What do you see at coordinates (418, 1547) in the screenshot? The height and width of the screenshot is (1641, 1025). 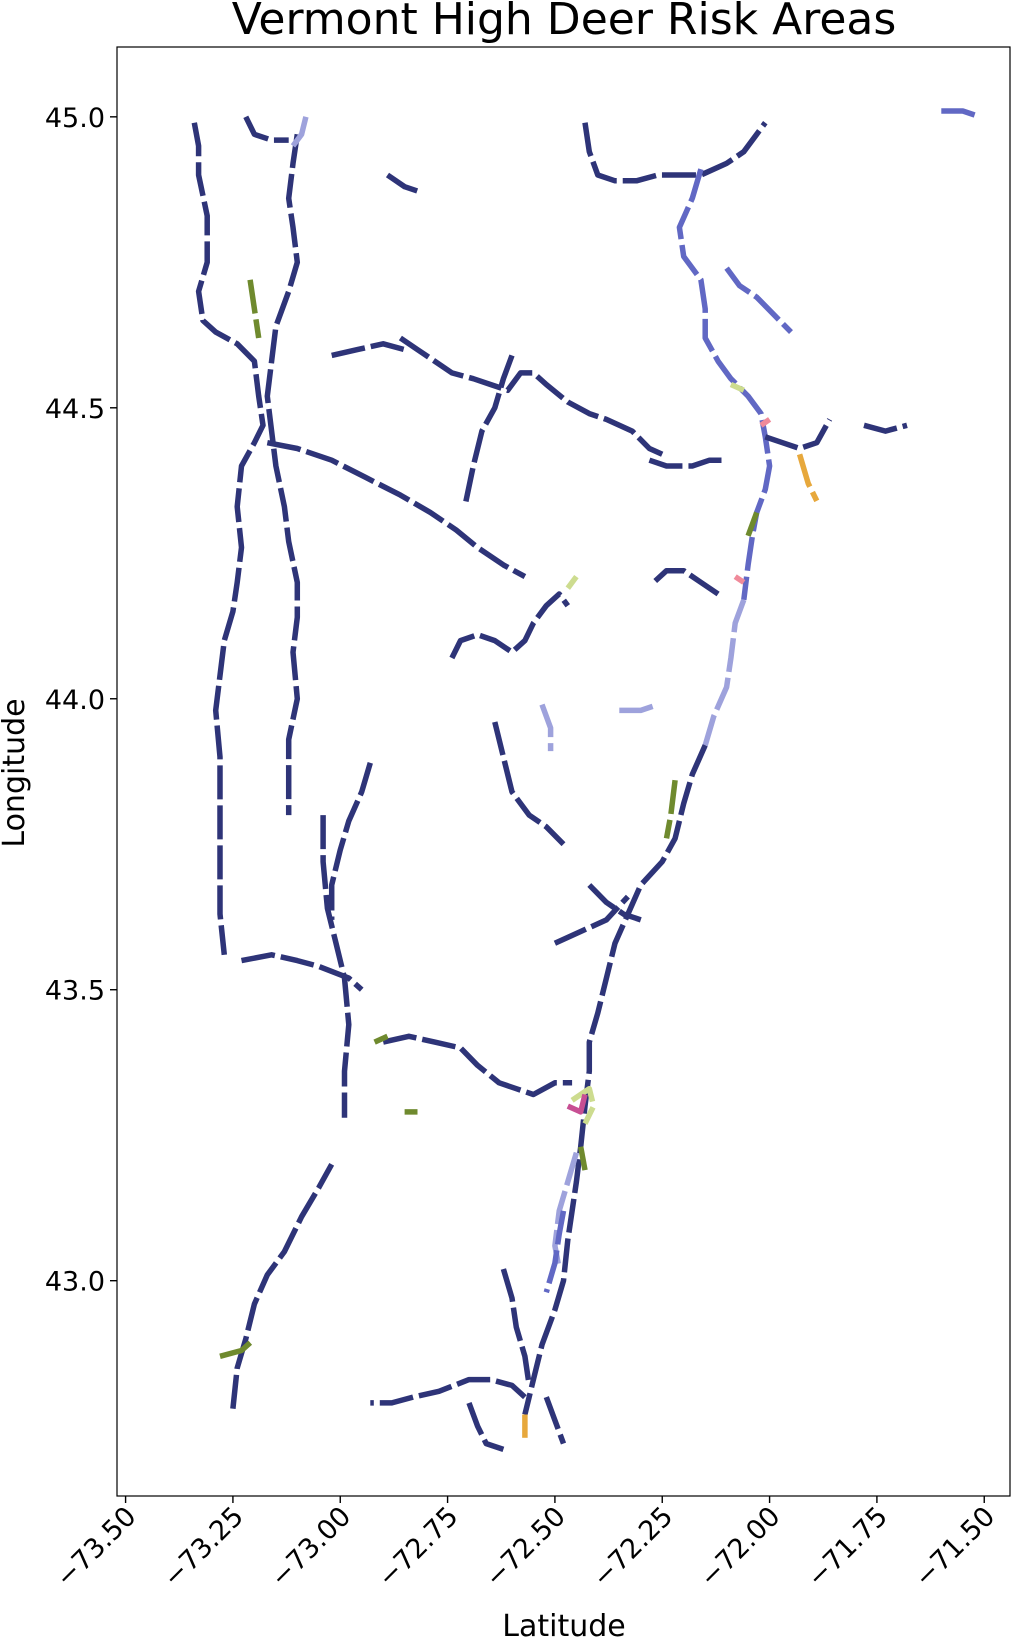 I see `x-tick-label: −72.75` at bounding box center [418, 1547].